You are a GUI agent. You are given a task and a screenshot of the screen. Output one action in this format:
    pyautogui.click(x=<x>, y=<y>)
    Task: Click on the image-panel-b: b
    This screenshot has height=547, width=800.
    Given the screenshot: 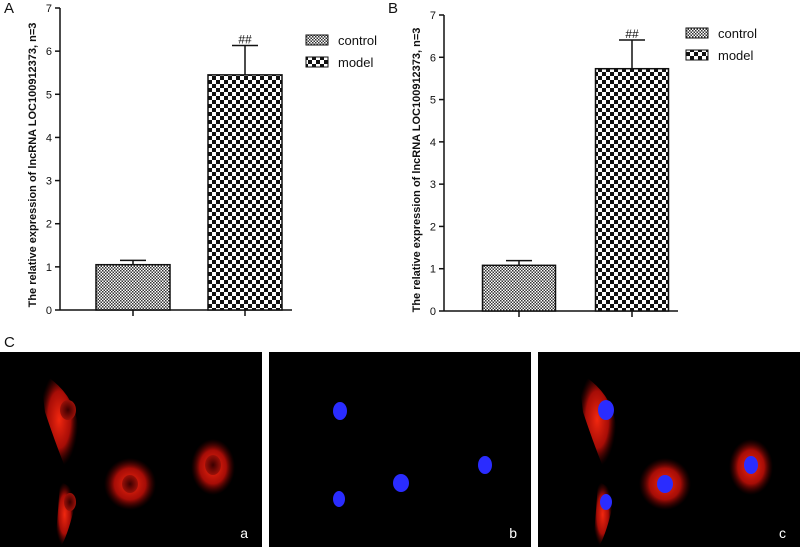 What is the action you would take?
    pyautogui.click(x=400, y=449)
    